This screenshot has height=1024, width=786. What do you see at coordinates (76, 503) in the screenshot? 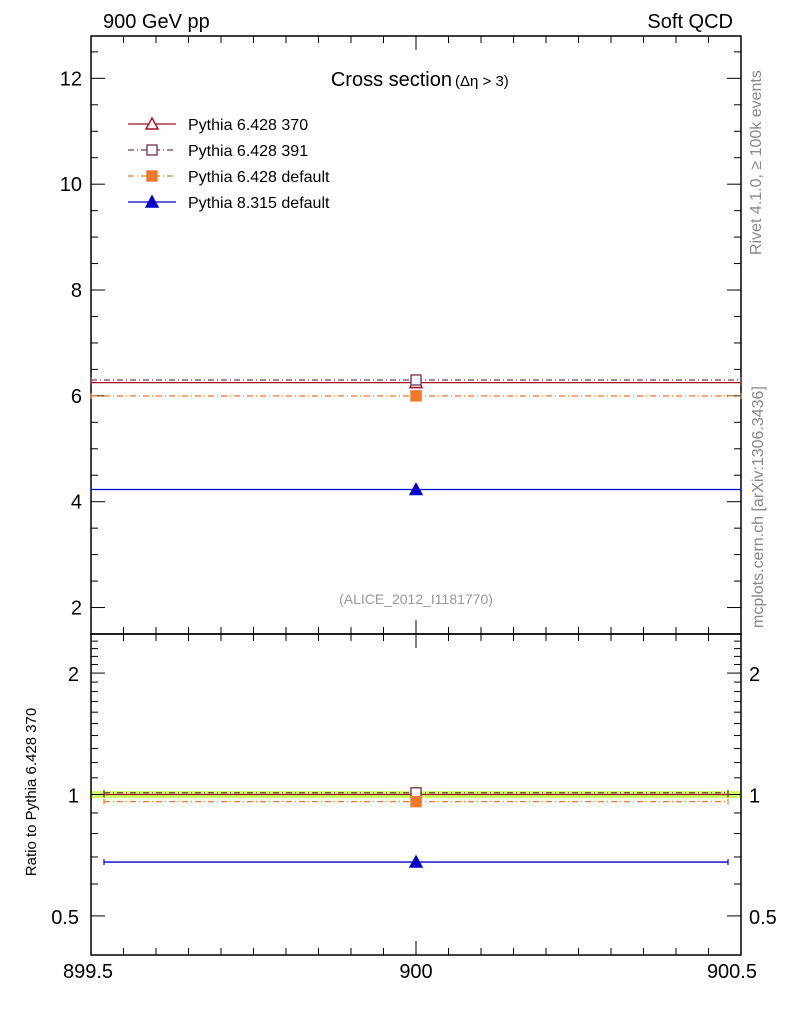
I see `main-y-tick-label: 4` at bounding box center [76, 503].